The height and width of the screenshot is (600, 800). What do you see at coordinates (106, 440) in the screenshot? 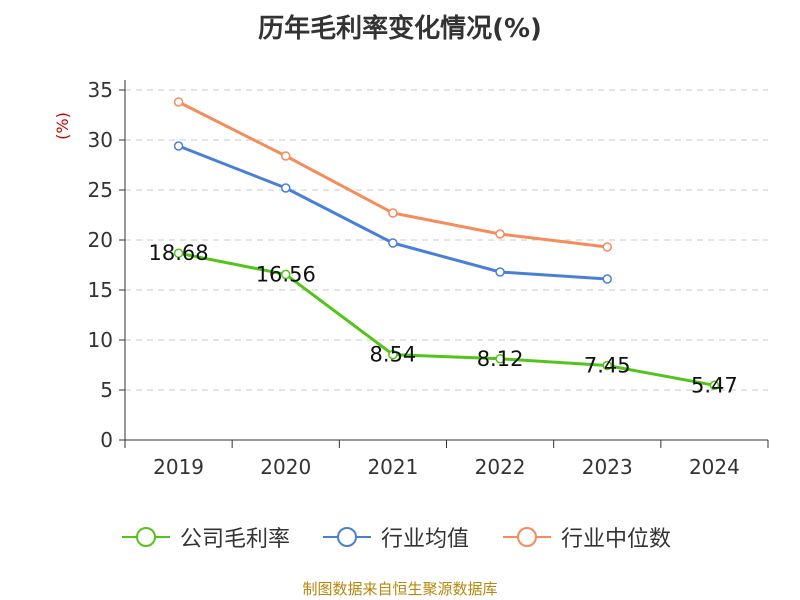
I see `y-tick-label: 0` at bounding box center [106, 440].